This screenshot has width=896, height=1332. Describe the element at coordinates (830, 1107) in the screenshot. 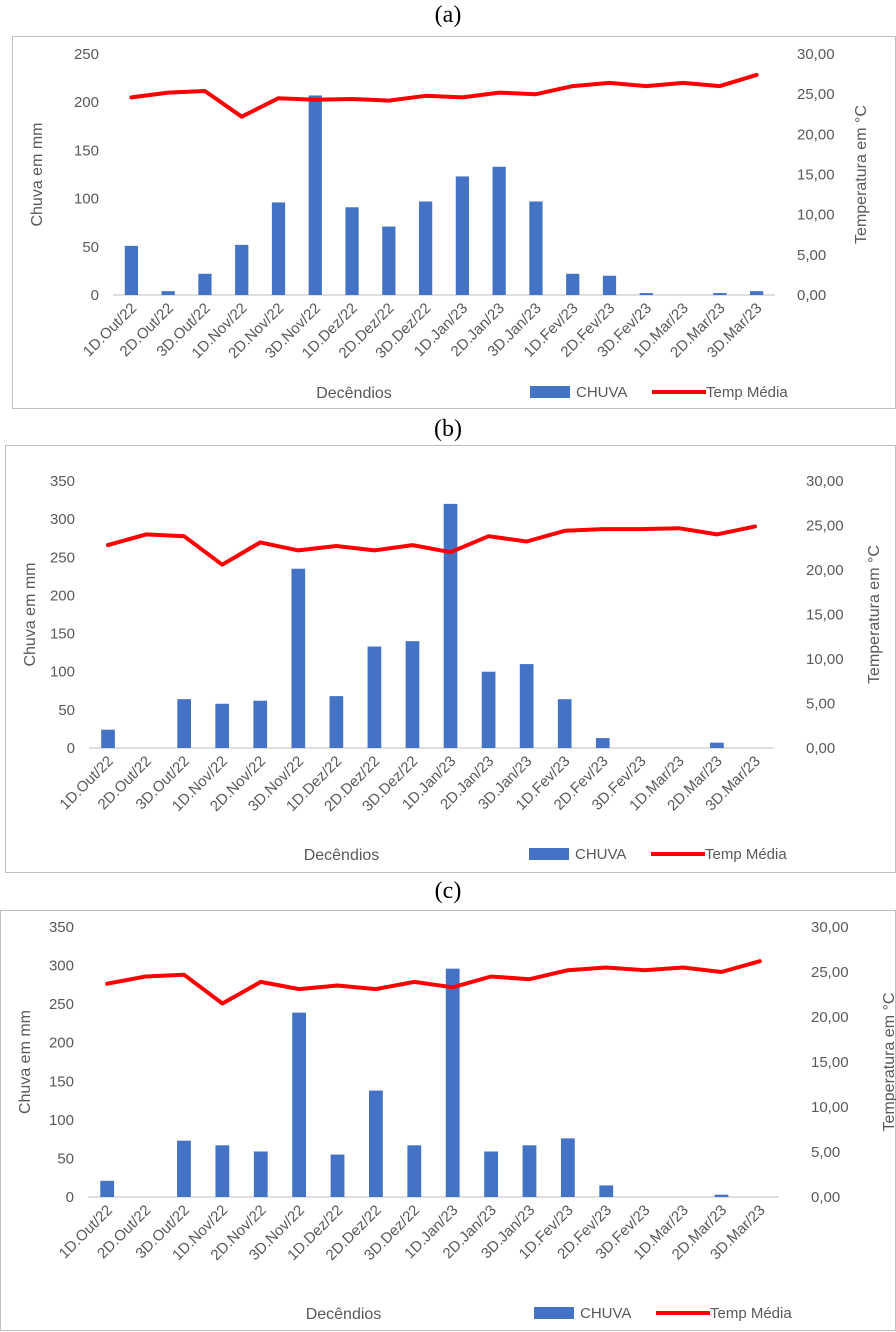

I see `y2-tick-label: 10,00` at that location.